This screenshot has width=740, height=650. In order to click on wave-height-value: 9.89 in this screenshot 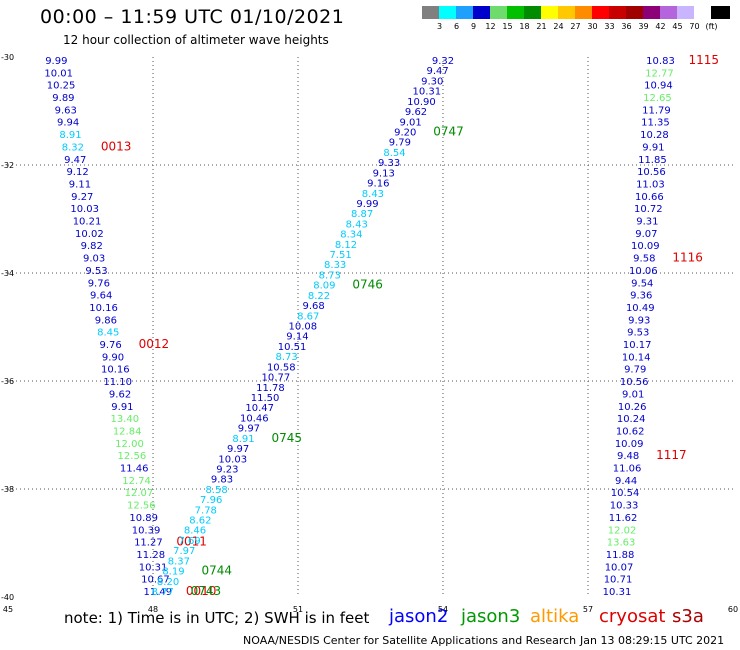, I will do `click(63, 98)`.